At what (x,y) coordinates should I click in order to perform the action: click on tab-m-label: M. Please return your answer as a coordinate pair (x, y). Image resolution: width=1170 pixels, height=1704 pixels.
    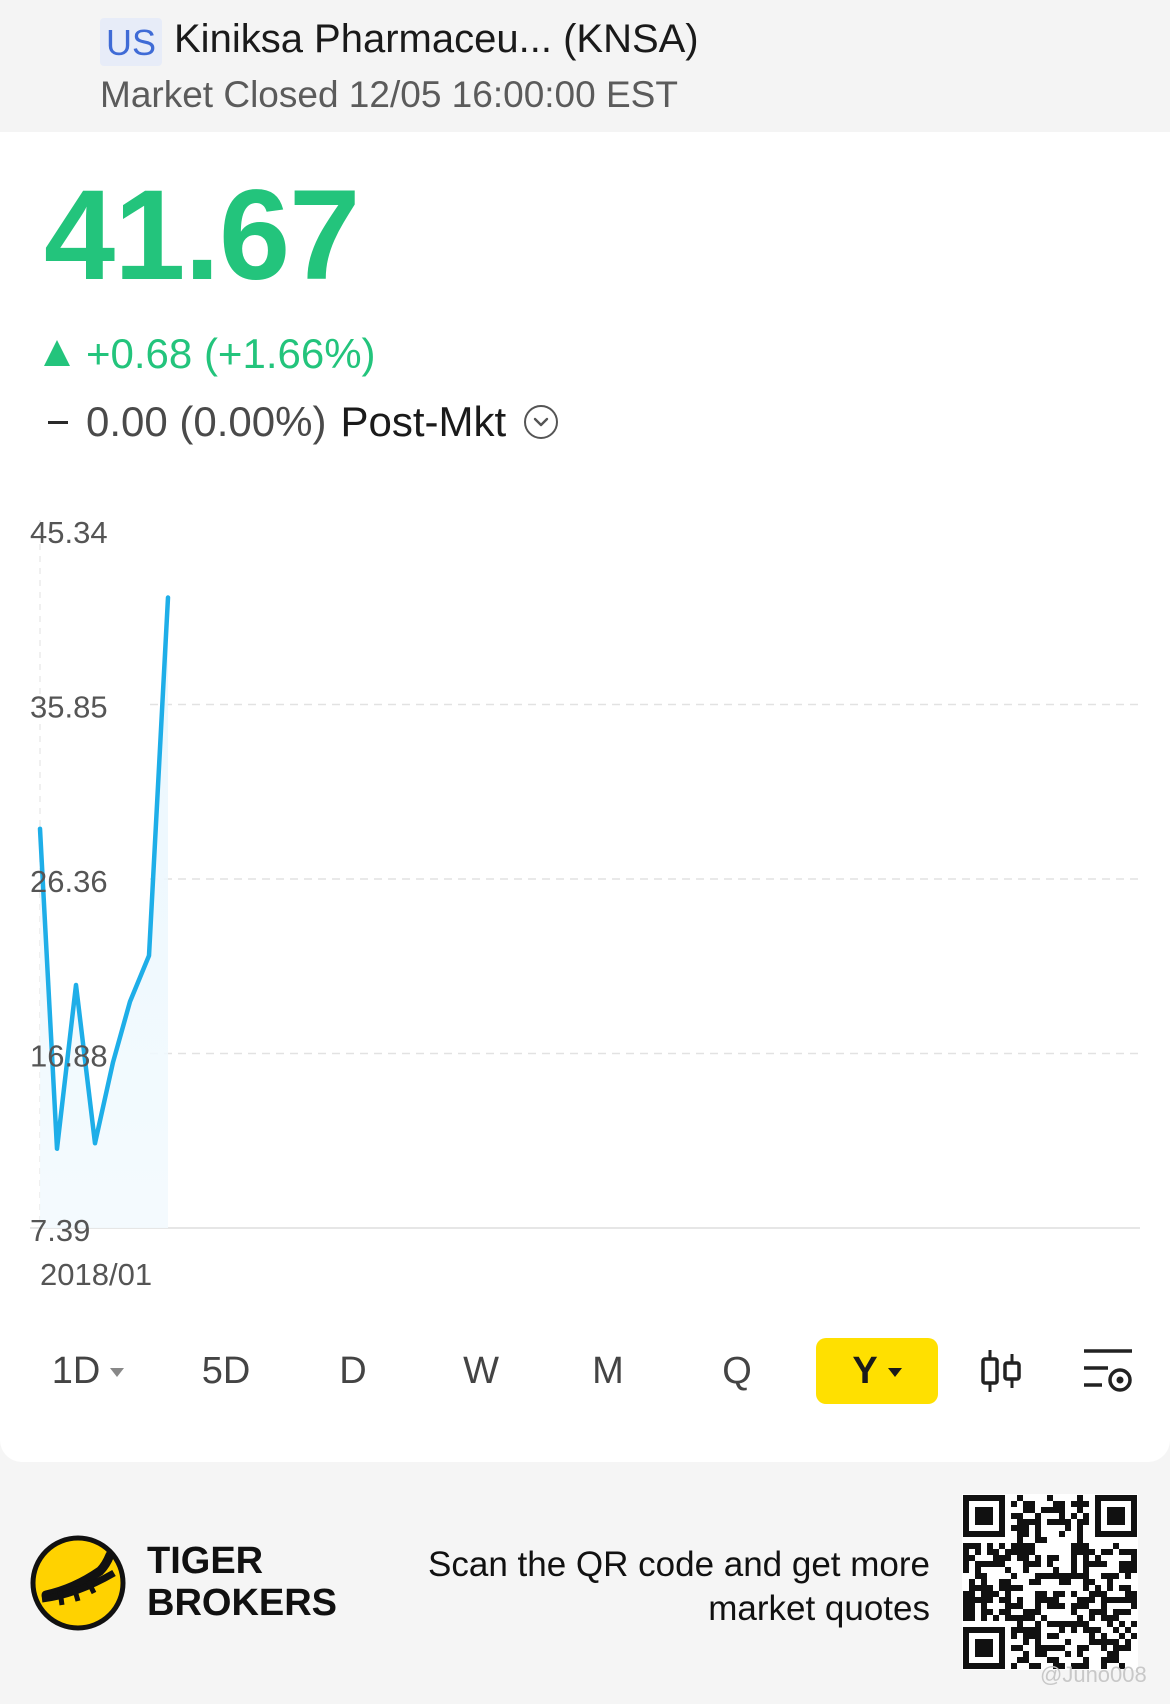
    Looking at the image, I should click on (608, 1371).